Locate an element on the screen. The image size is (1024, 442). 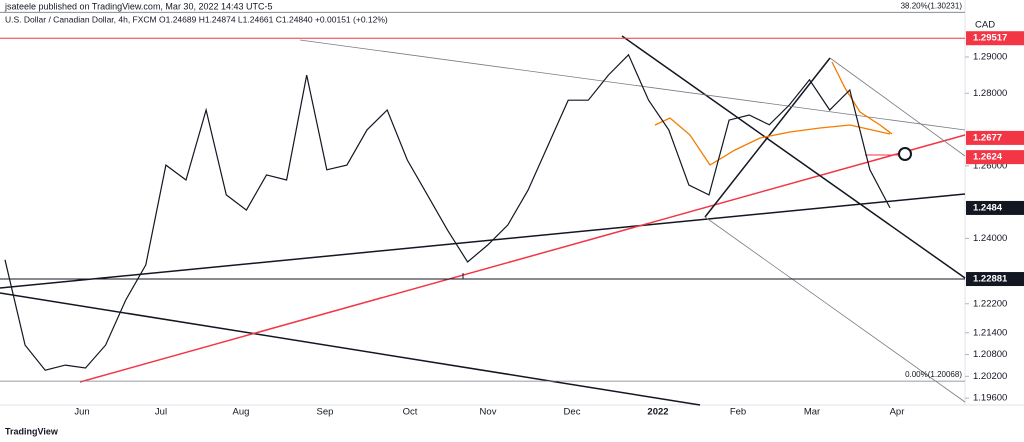
marker-circle is located at coordinates (905, 154).